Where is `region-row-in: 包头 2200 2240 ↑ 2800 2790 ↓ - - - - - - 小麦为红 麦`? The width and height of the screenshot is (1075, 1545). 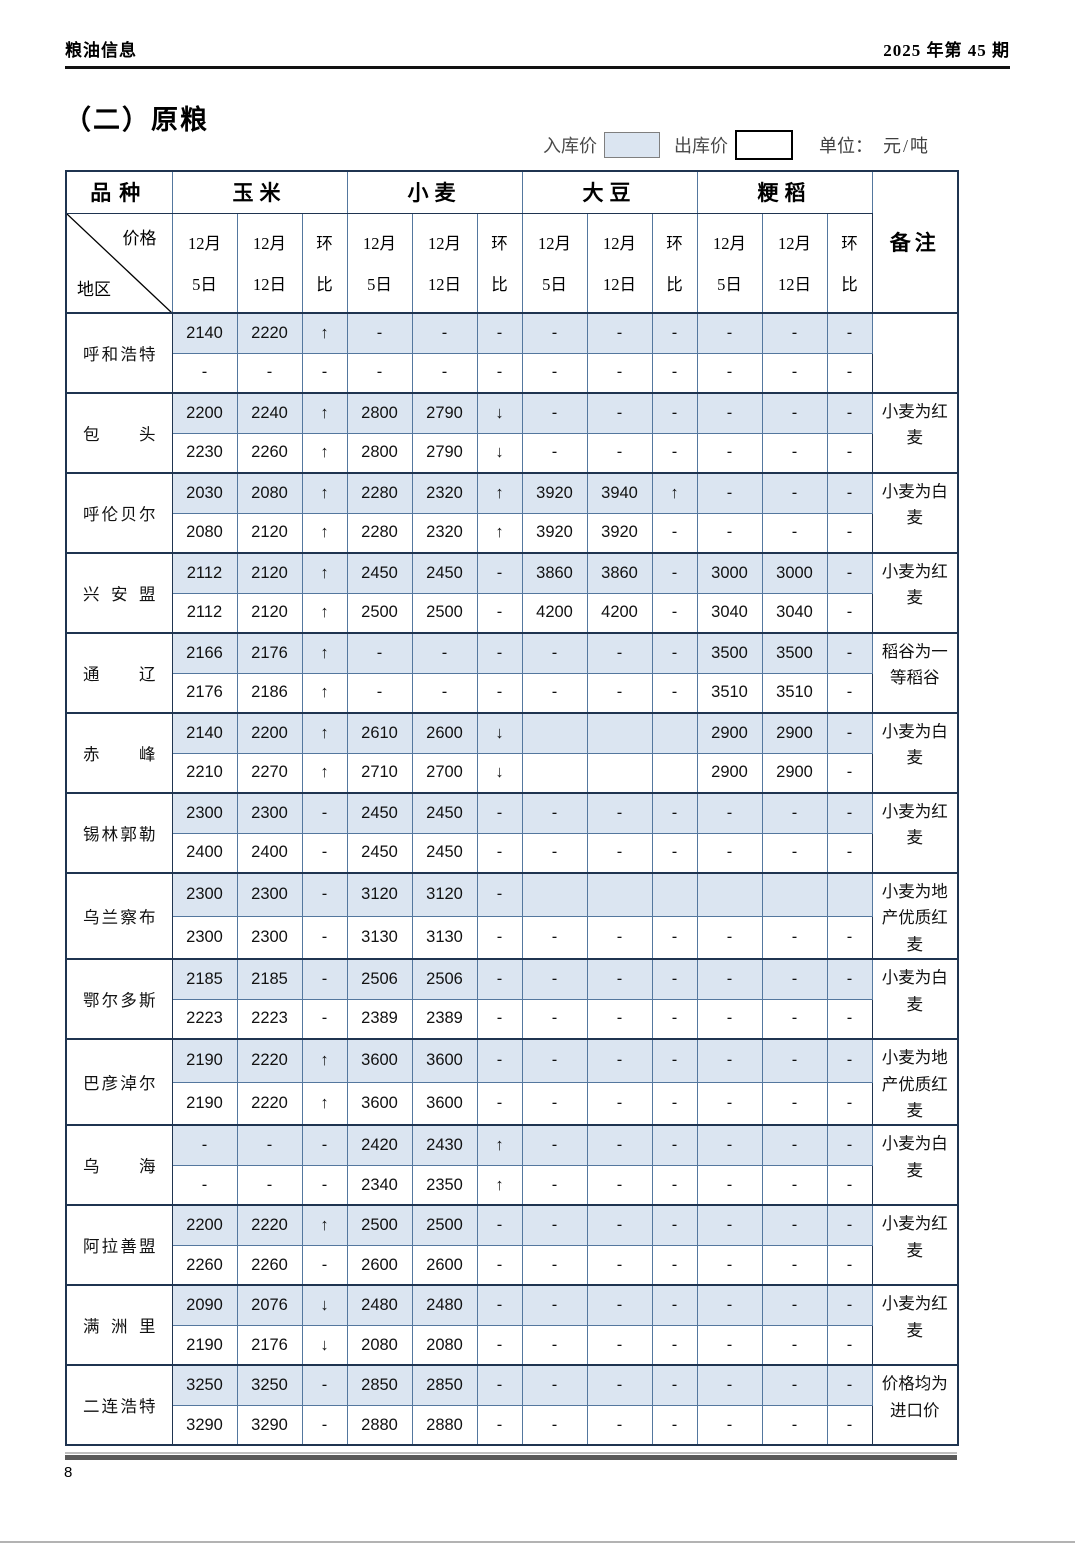 region-row-in: 包头 2200 2240 ↑ 2800 2790 ↓ - - - - - - 小麦为红 麦 is located at coordinates (512, 433).